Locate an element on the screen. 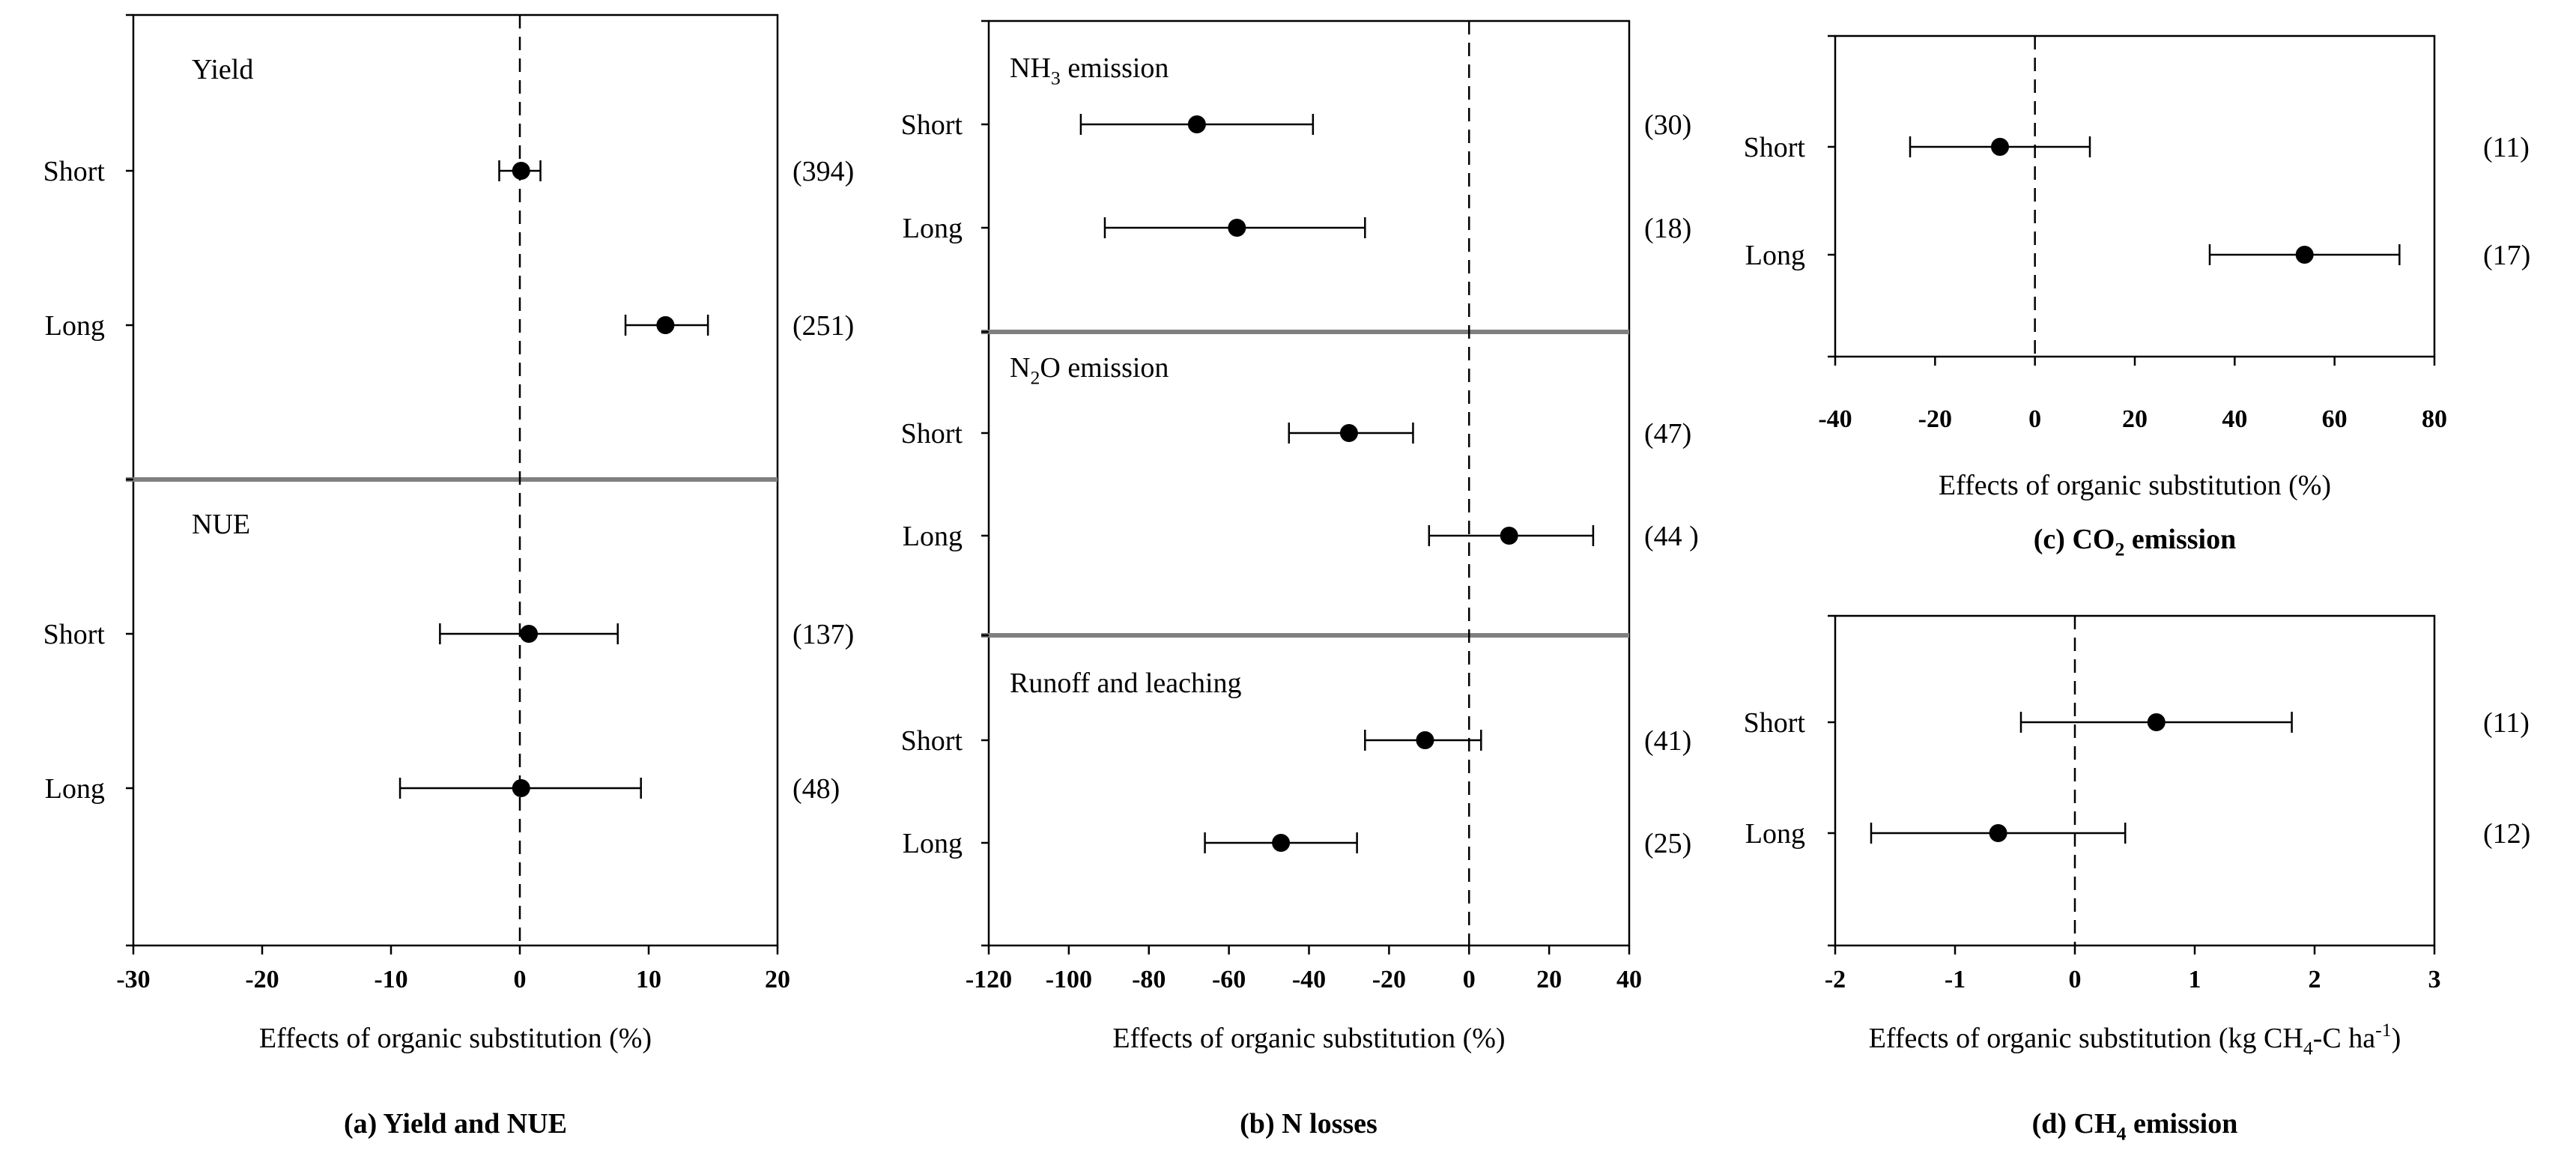 The width and height of the screenshot is (2576, 1174). figure-caption: (a) Yield and NUE is located at coordinates (455, 1124).